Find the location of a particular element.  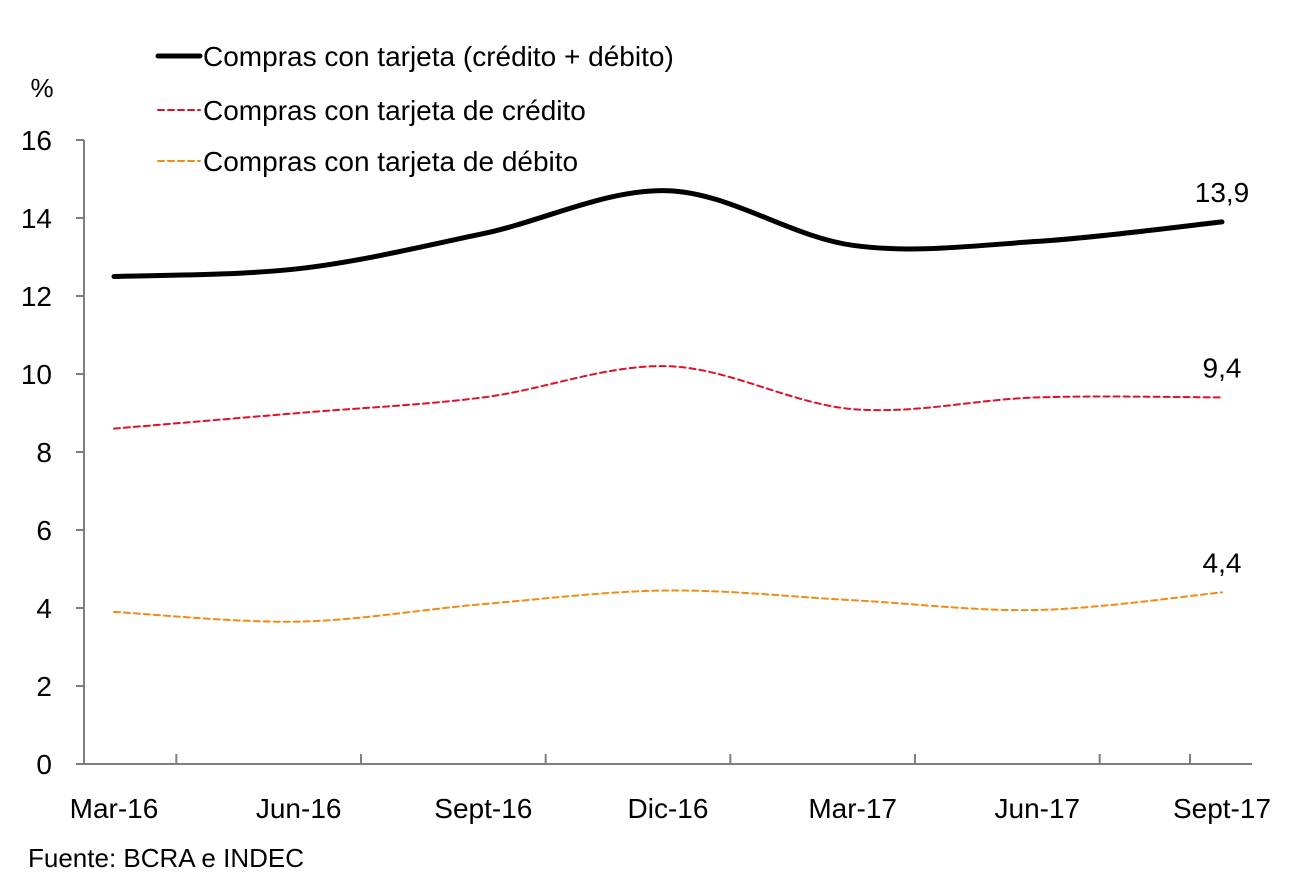

y-tick-label: 12 is located at coordinates (36, 296).